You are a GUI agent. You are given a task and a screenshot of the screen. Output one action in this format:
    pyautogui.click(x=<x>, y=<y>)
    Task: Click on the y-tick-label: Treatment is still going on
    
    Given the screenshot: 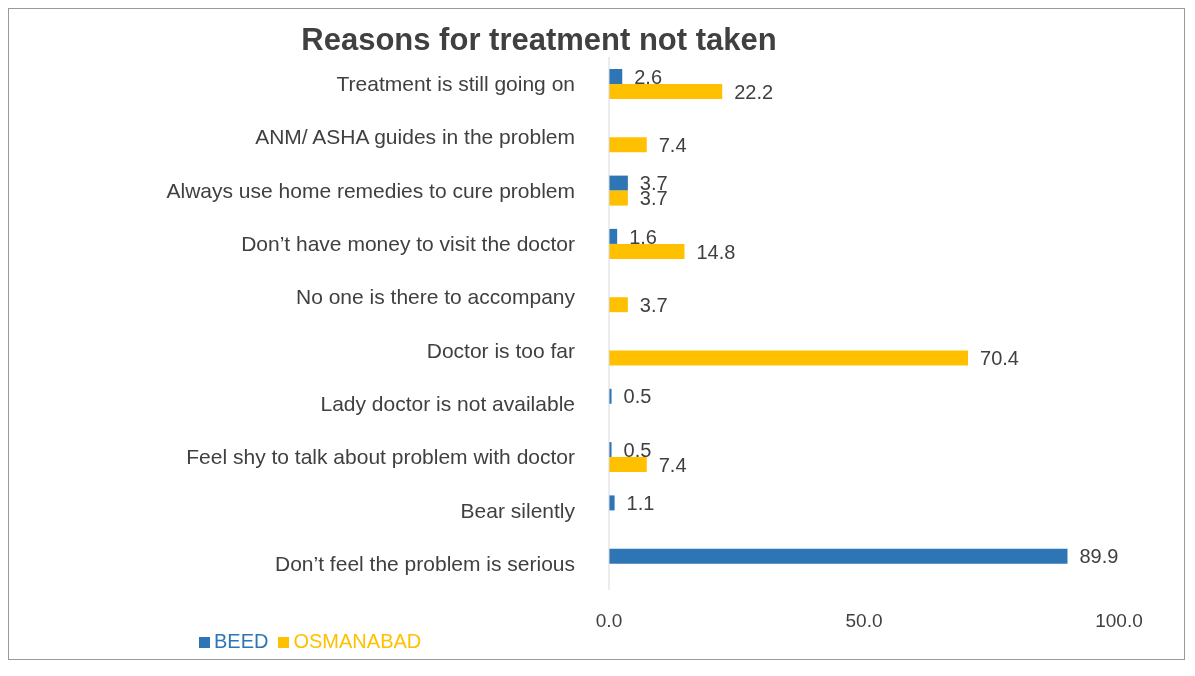 What is the action you would take?
    pyautogui.click(x=455, y=84)
    